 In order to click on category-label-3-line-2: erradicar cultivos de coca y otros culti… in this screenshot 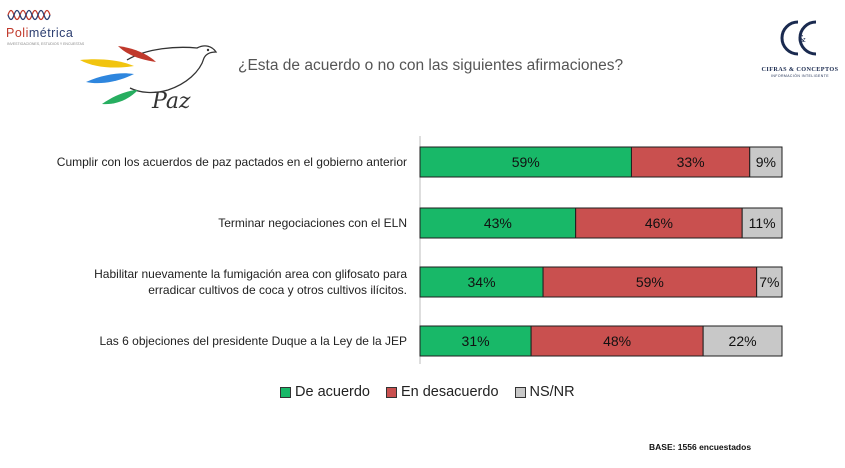, I will do `click(277, 290)`.